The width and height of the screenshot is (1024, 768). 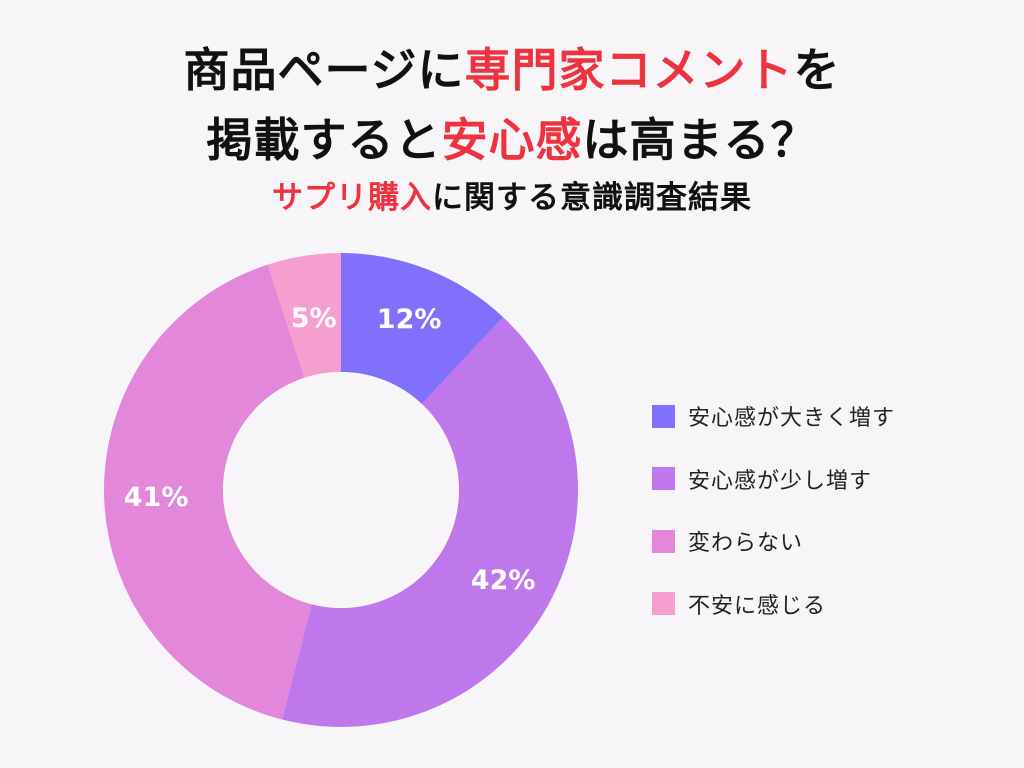 I want to click on slice-label: 42%, so click(x=503, y=580).